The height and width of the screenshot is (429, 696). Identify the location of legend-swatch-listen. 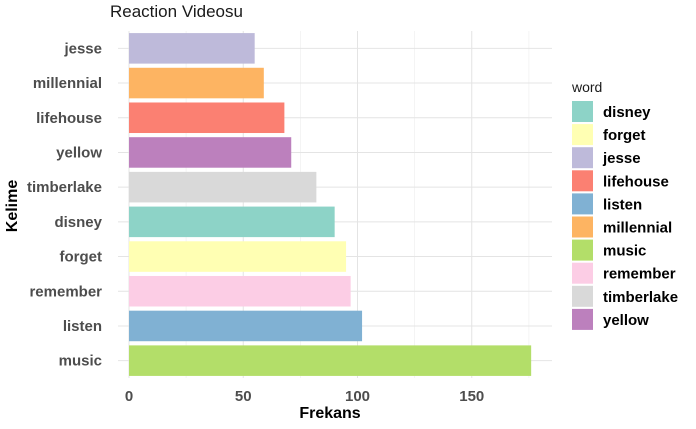
(582, 204).